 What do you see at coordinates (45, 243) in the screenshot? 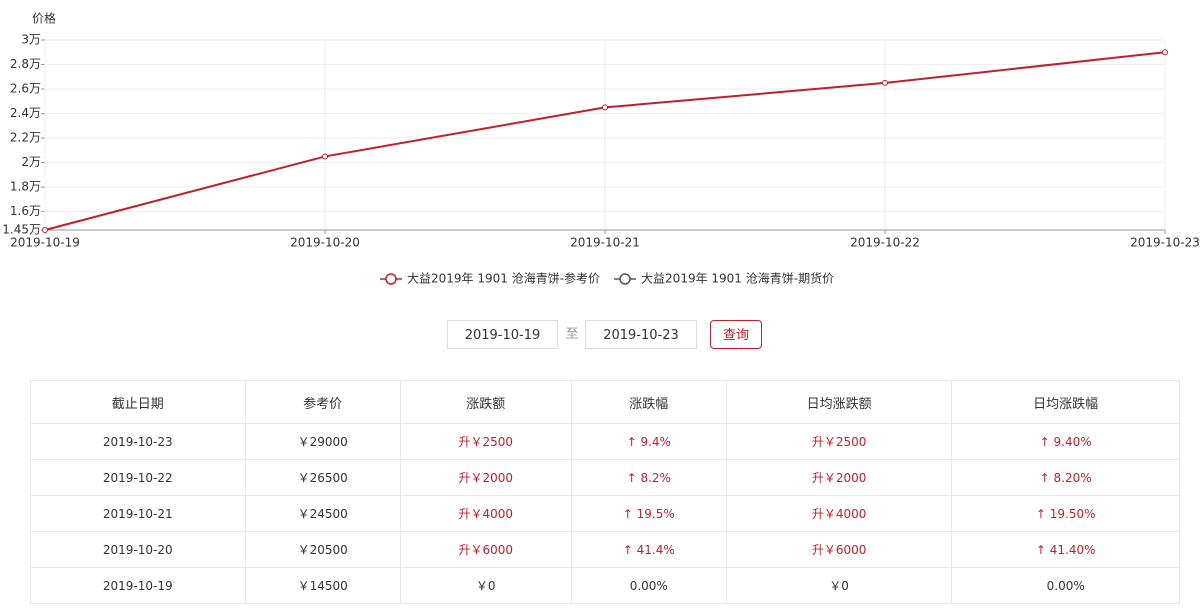
I see `x-tick-label: 2019-10-19` at bounding box center [45, 243].